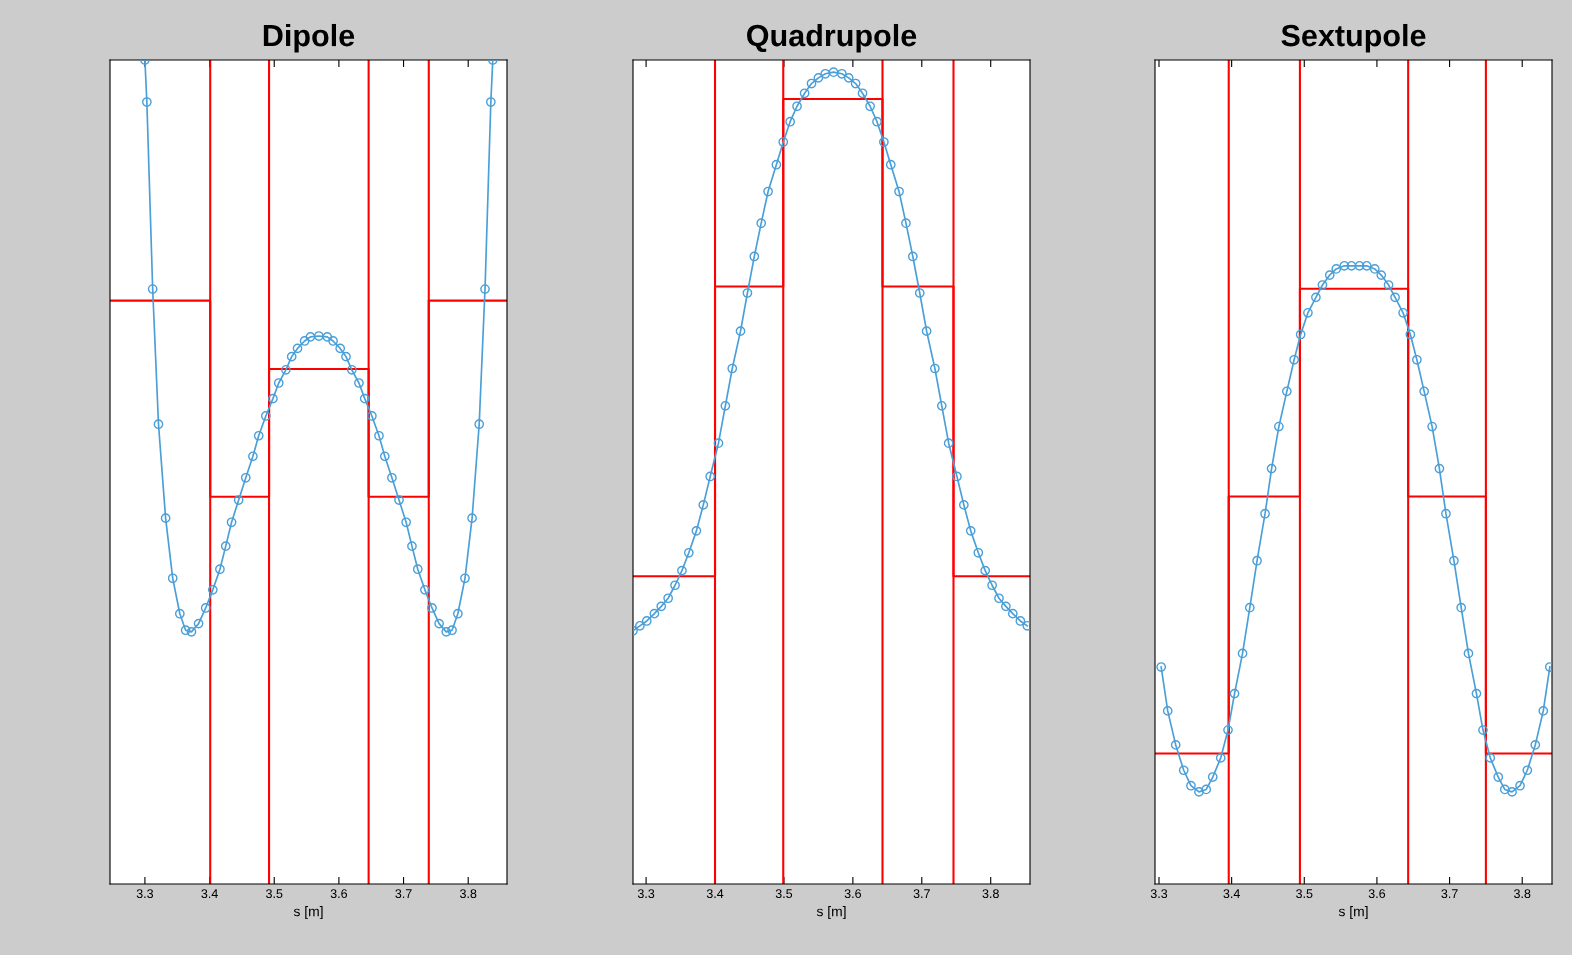  I want to click on chart-title: Sextupole, so click(1353, 38).